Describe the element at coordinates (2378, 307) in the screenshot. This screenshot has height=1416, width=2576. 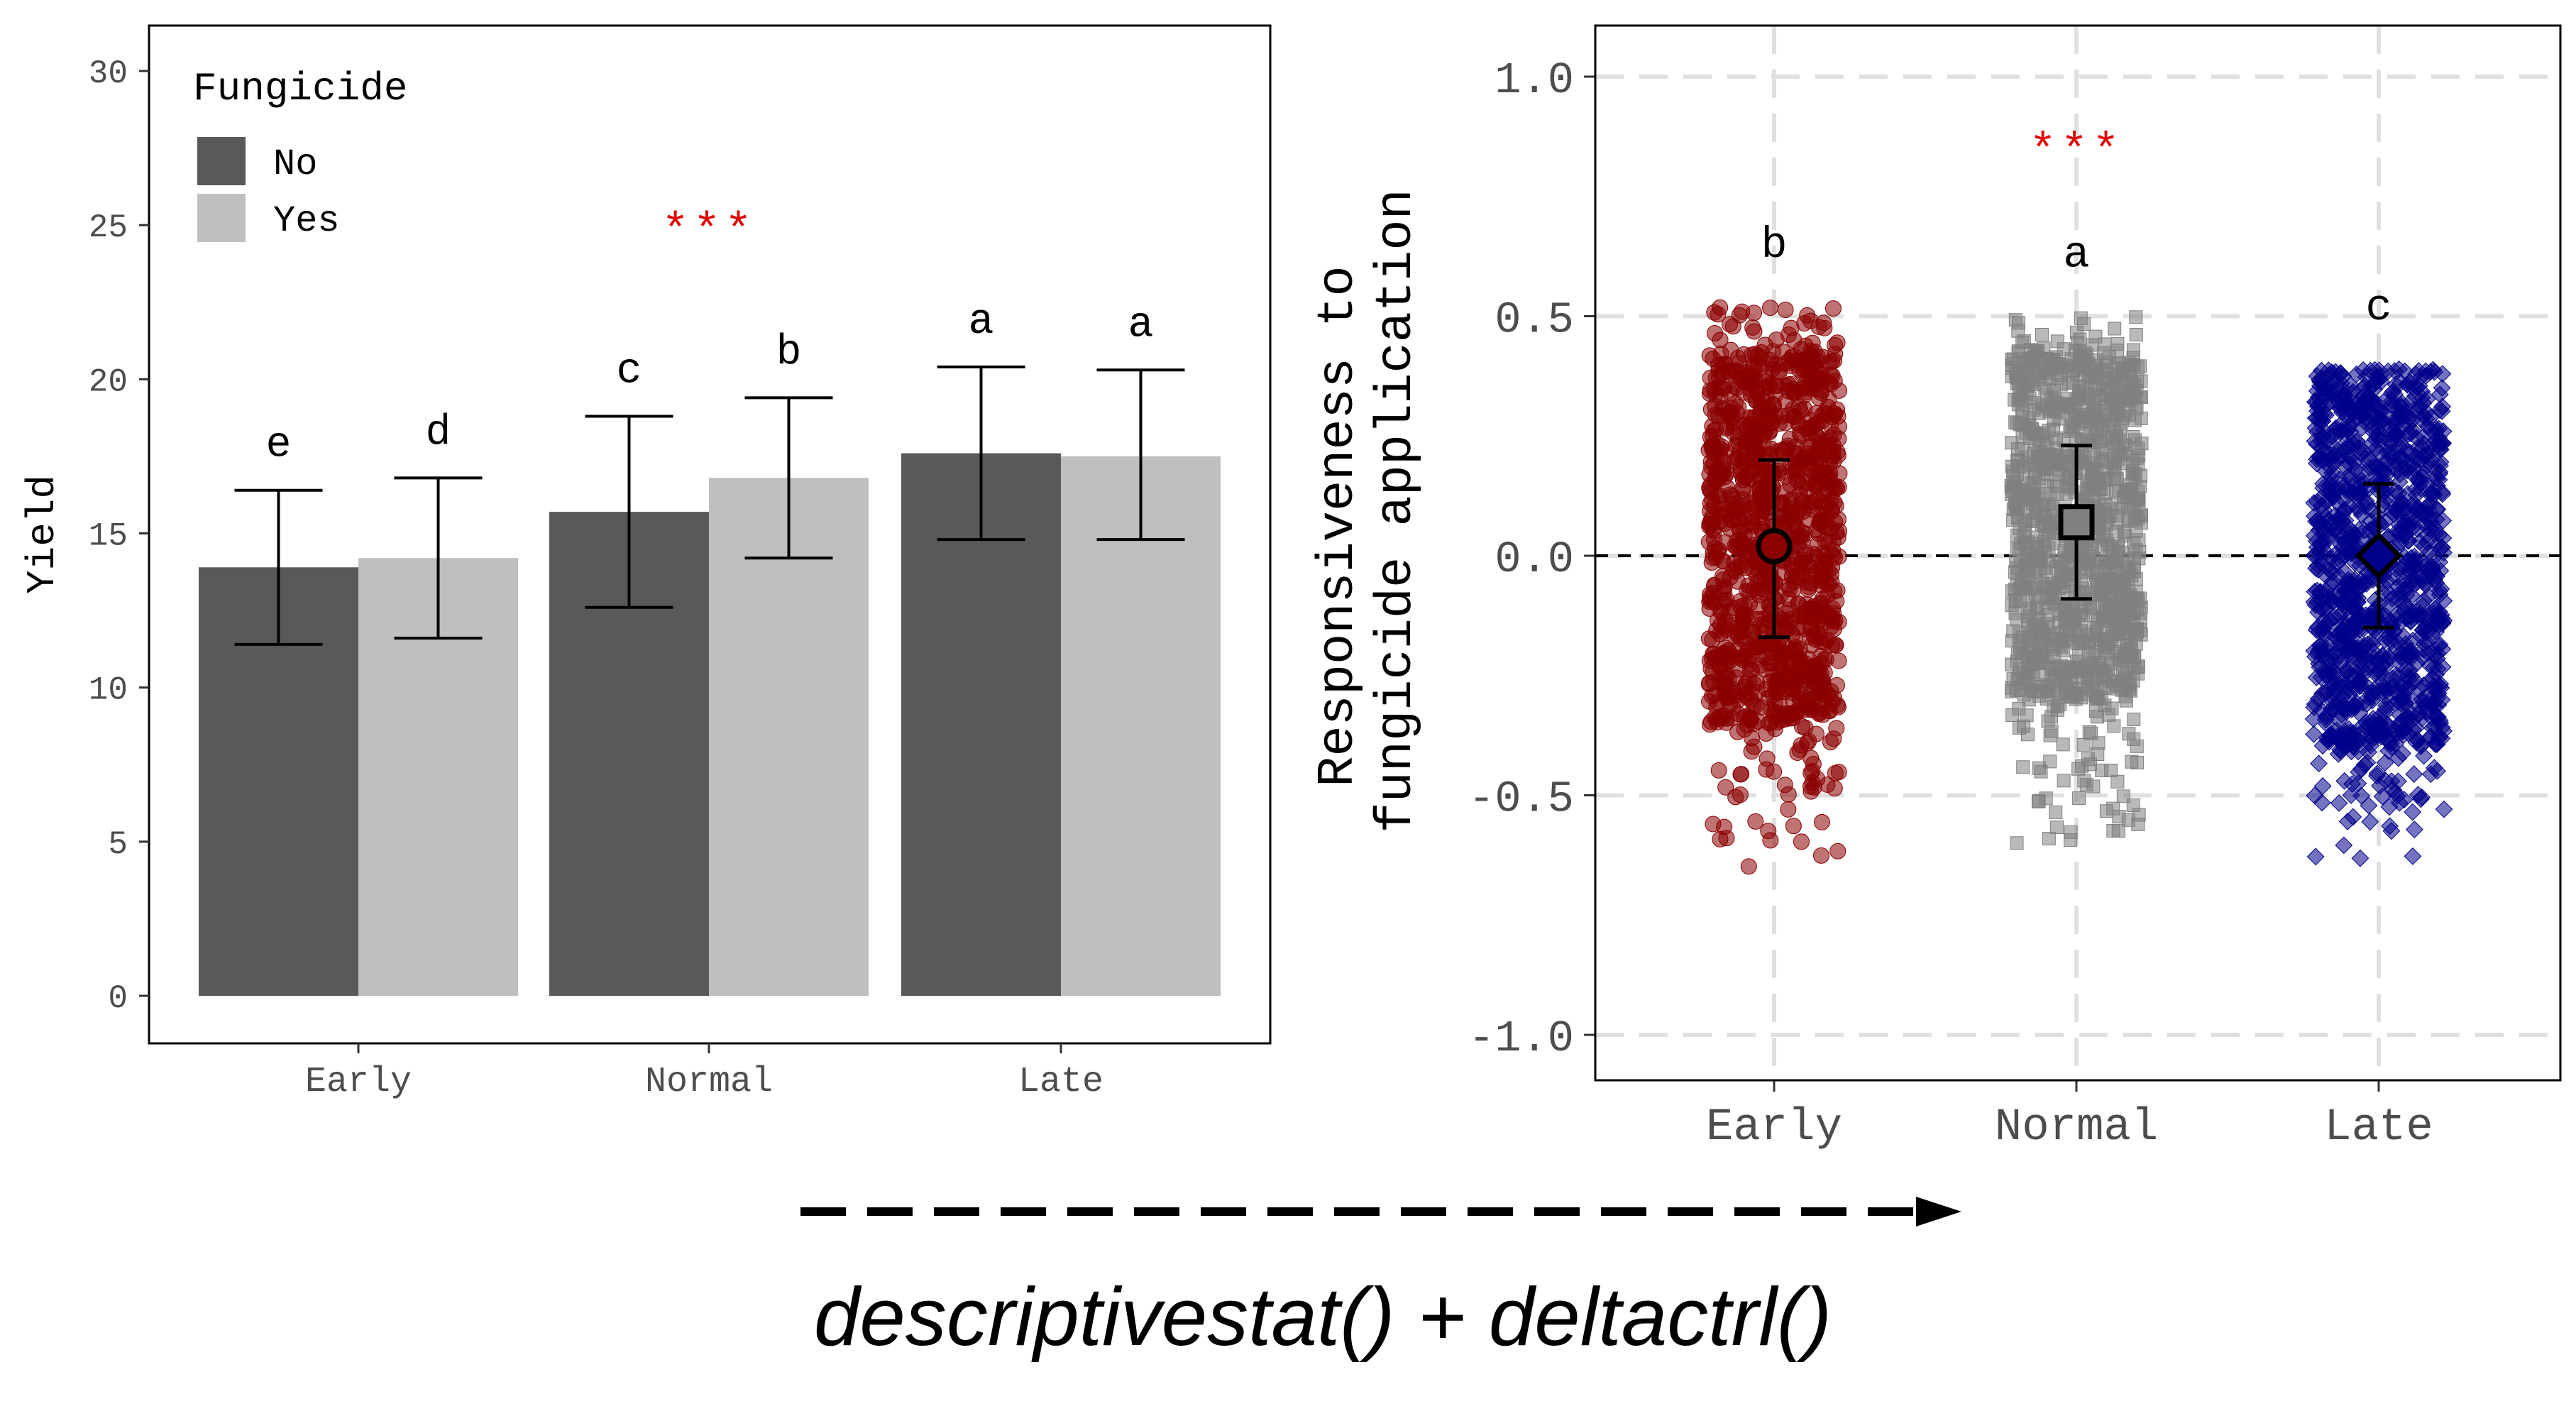
I see `group-letter: c` at that location.